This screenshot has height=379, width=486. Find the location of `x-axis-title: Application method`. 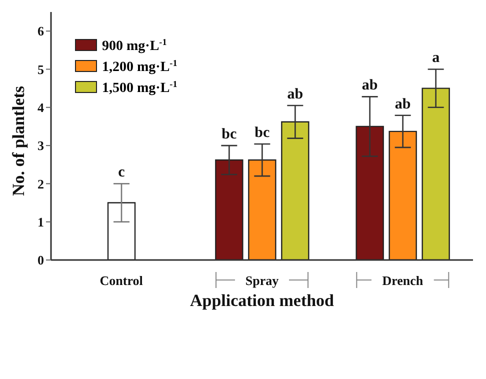

x-axis-title: Application method is located at coordinates (262, 300).